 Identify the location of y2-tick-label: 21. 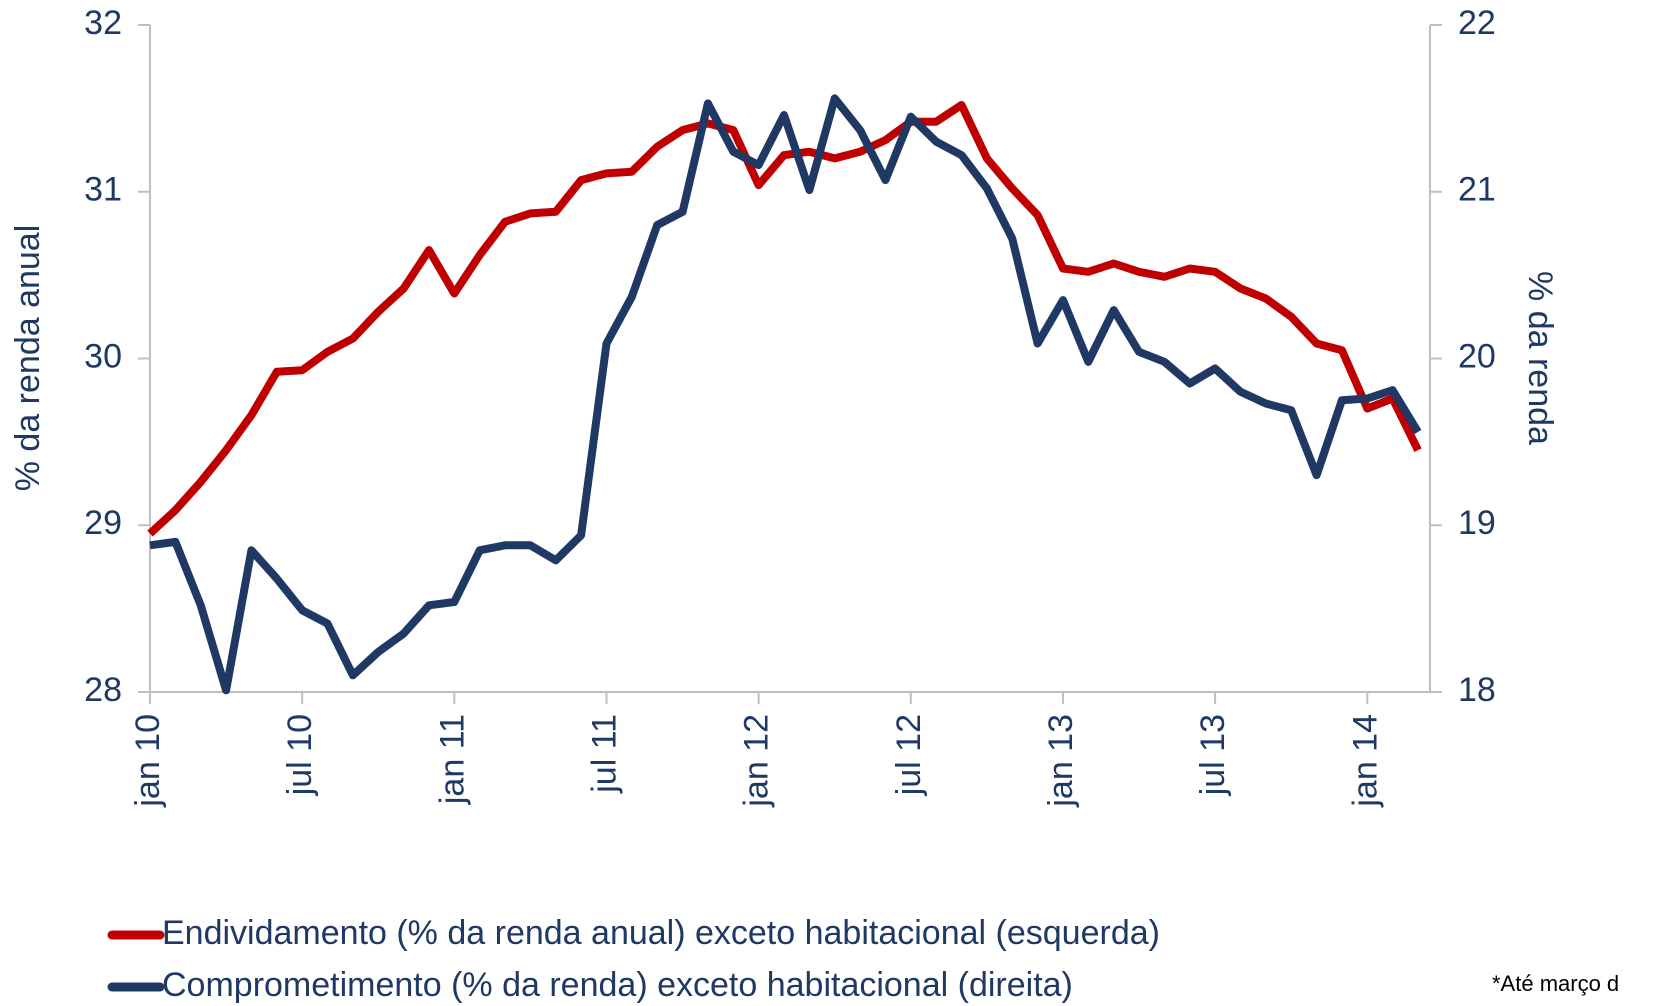
(1477, 190).